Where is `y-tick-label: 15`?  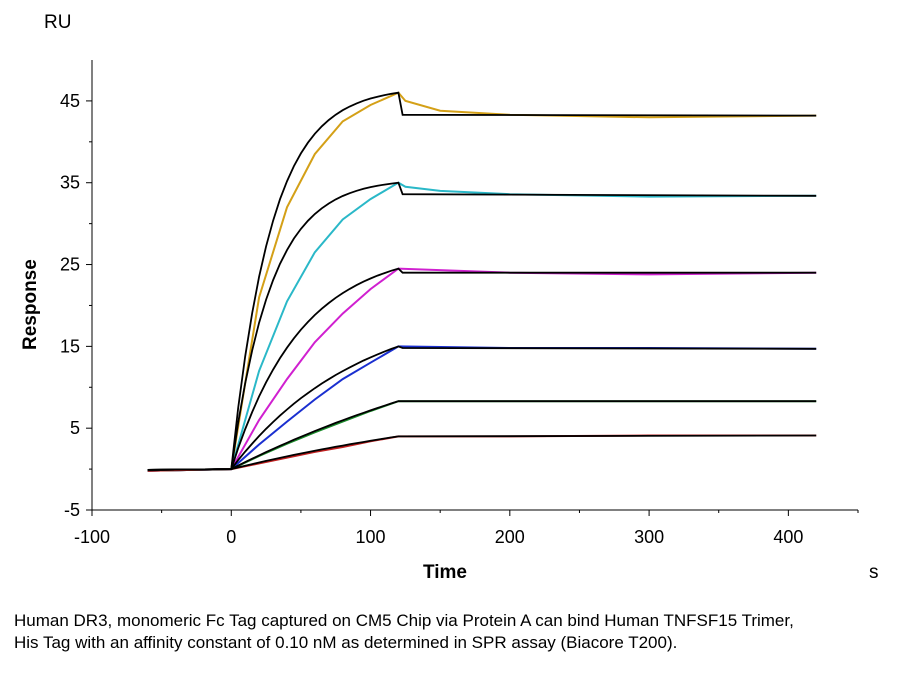
y-tick-label: 15 is located at coordinates (70, 346).